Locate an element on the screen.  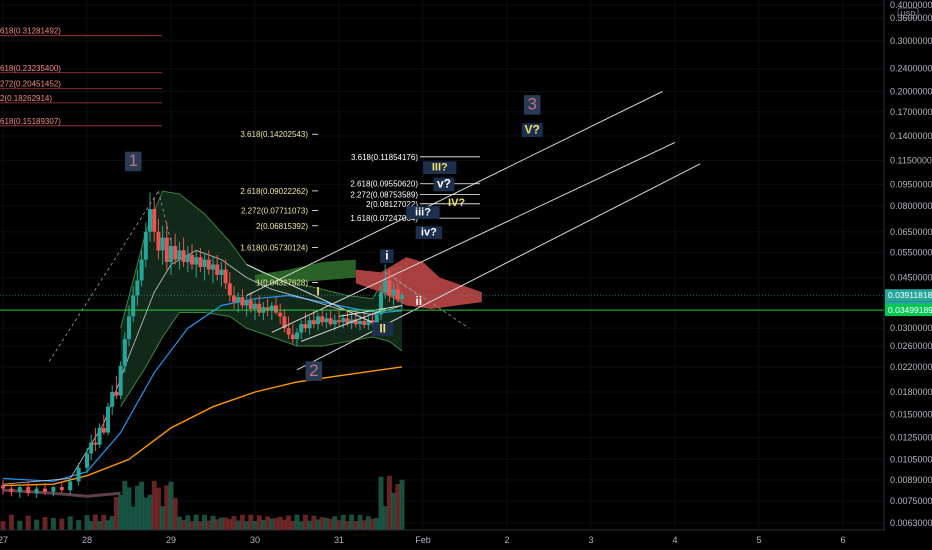
fib-label-b: 1.618(0.07247064) is located at coordinates (384, 218).